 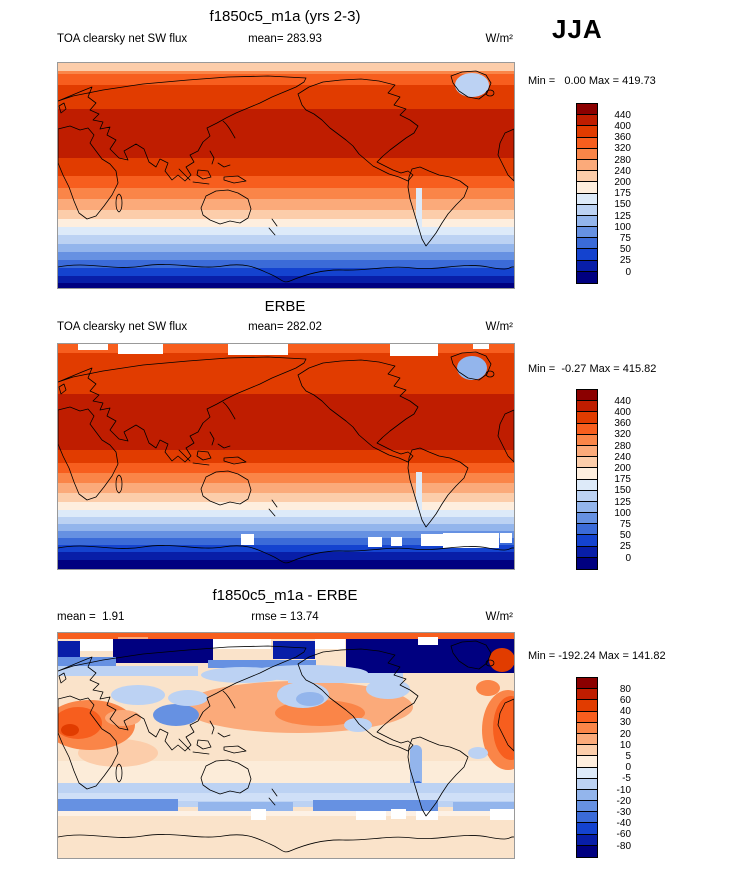 What do you see at coordinates (625, 745) in the screenshot?
I see `colorbar-tick-label: 10` at bounding box center [625, 745].